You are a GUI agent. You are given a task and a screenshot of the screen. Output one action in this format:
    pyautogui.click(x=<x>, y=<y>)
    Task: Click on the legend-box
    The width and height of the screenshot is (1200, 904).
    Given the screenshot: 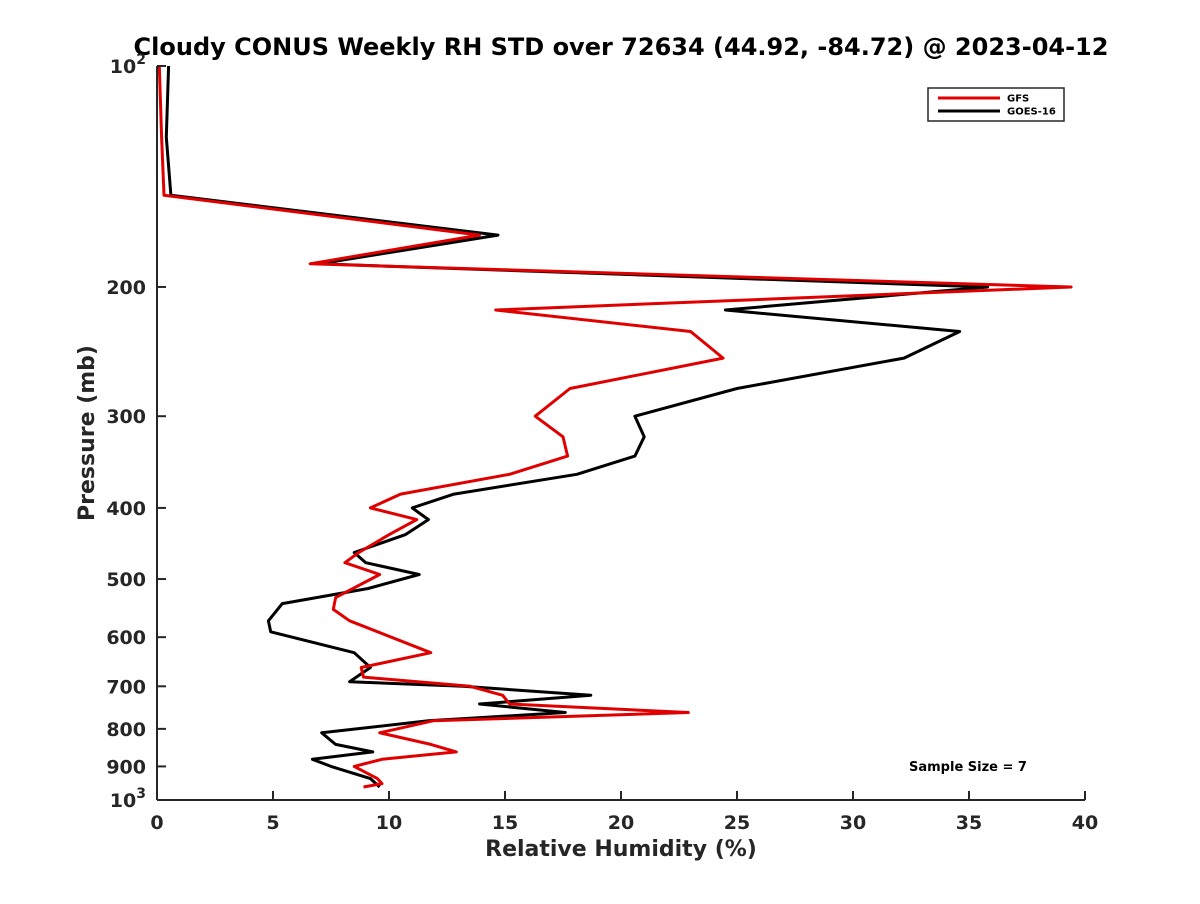 What is the action you would take?
    pyautogui.click(x=996, y=104)
    